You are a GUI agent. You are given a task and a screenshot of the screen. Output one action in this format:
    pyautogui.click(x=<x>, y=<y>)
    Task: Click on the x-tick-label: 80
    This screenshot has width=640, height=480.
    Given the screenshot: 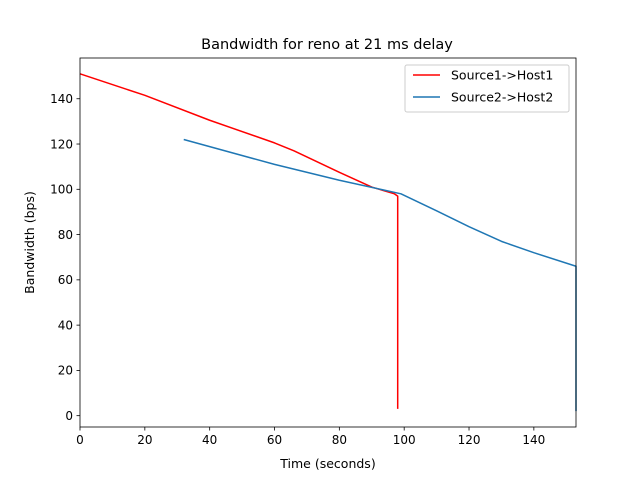 What is the action you would take?
    pyautogui.click(x=339, y=440)
    